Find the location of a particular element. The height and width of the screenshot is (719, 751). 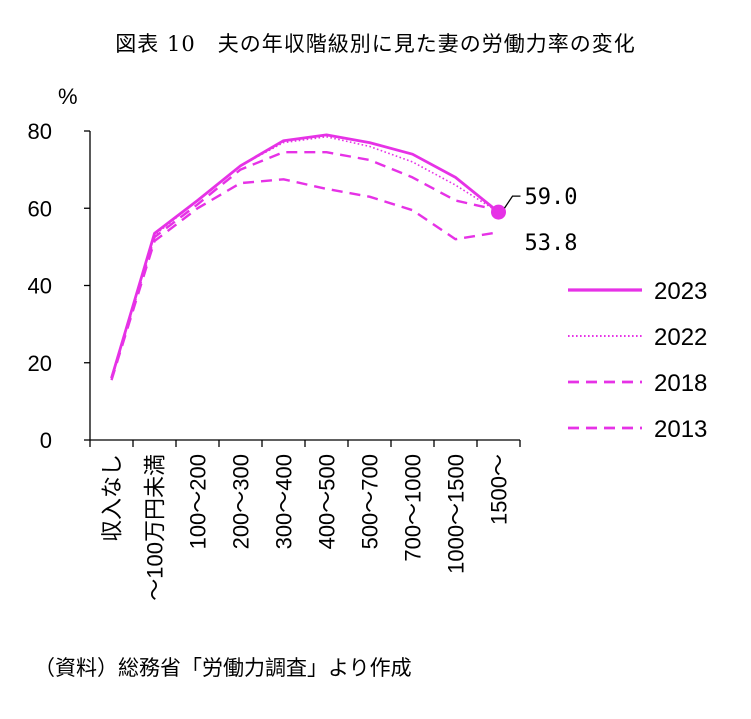

x-tick-label: 1000～1500 is located at coordinates (456, 514).